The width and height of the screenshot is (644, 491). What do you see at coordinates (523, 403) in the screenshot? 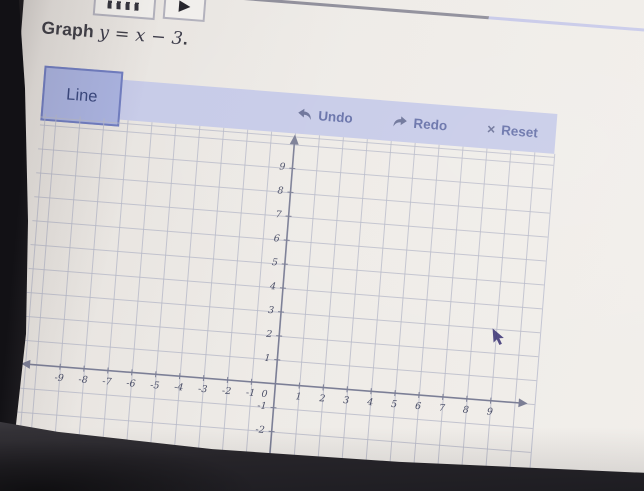
I see `x-axis-right-arrow` at bounding box center [523, 403].